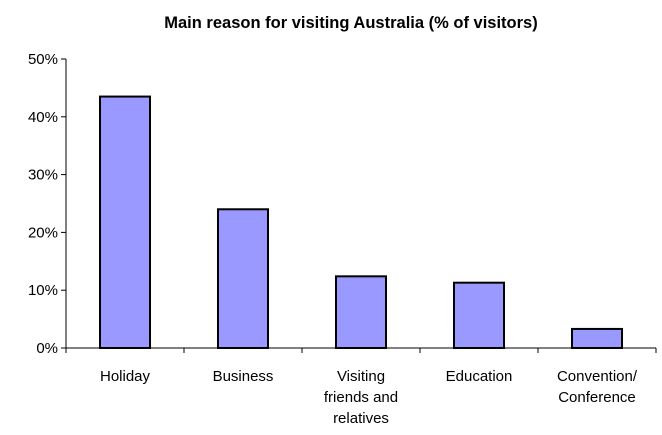 The height and width of the screenshot is (435, 662). Describe the element at coordinates (43, 290) in the screenshot. I see `y-tick-label-1: 10%` at that location.